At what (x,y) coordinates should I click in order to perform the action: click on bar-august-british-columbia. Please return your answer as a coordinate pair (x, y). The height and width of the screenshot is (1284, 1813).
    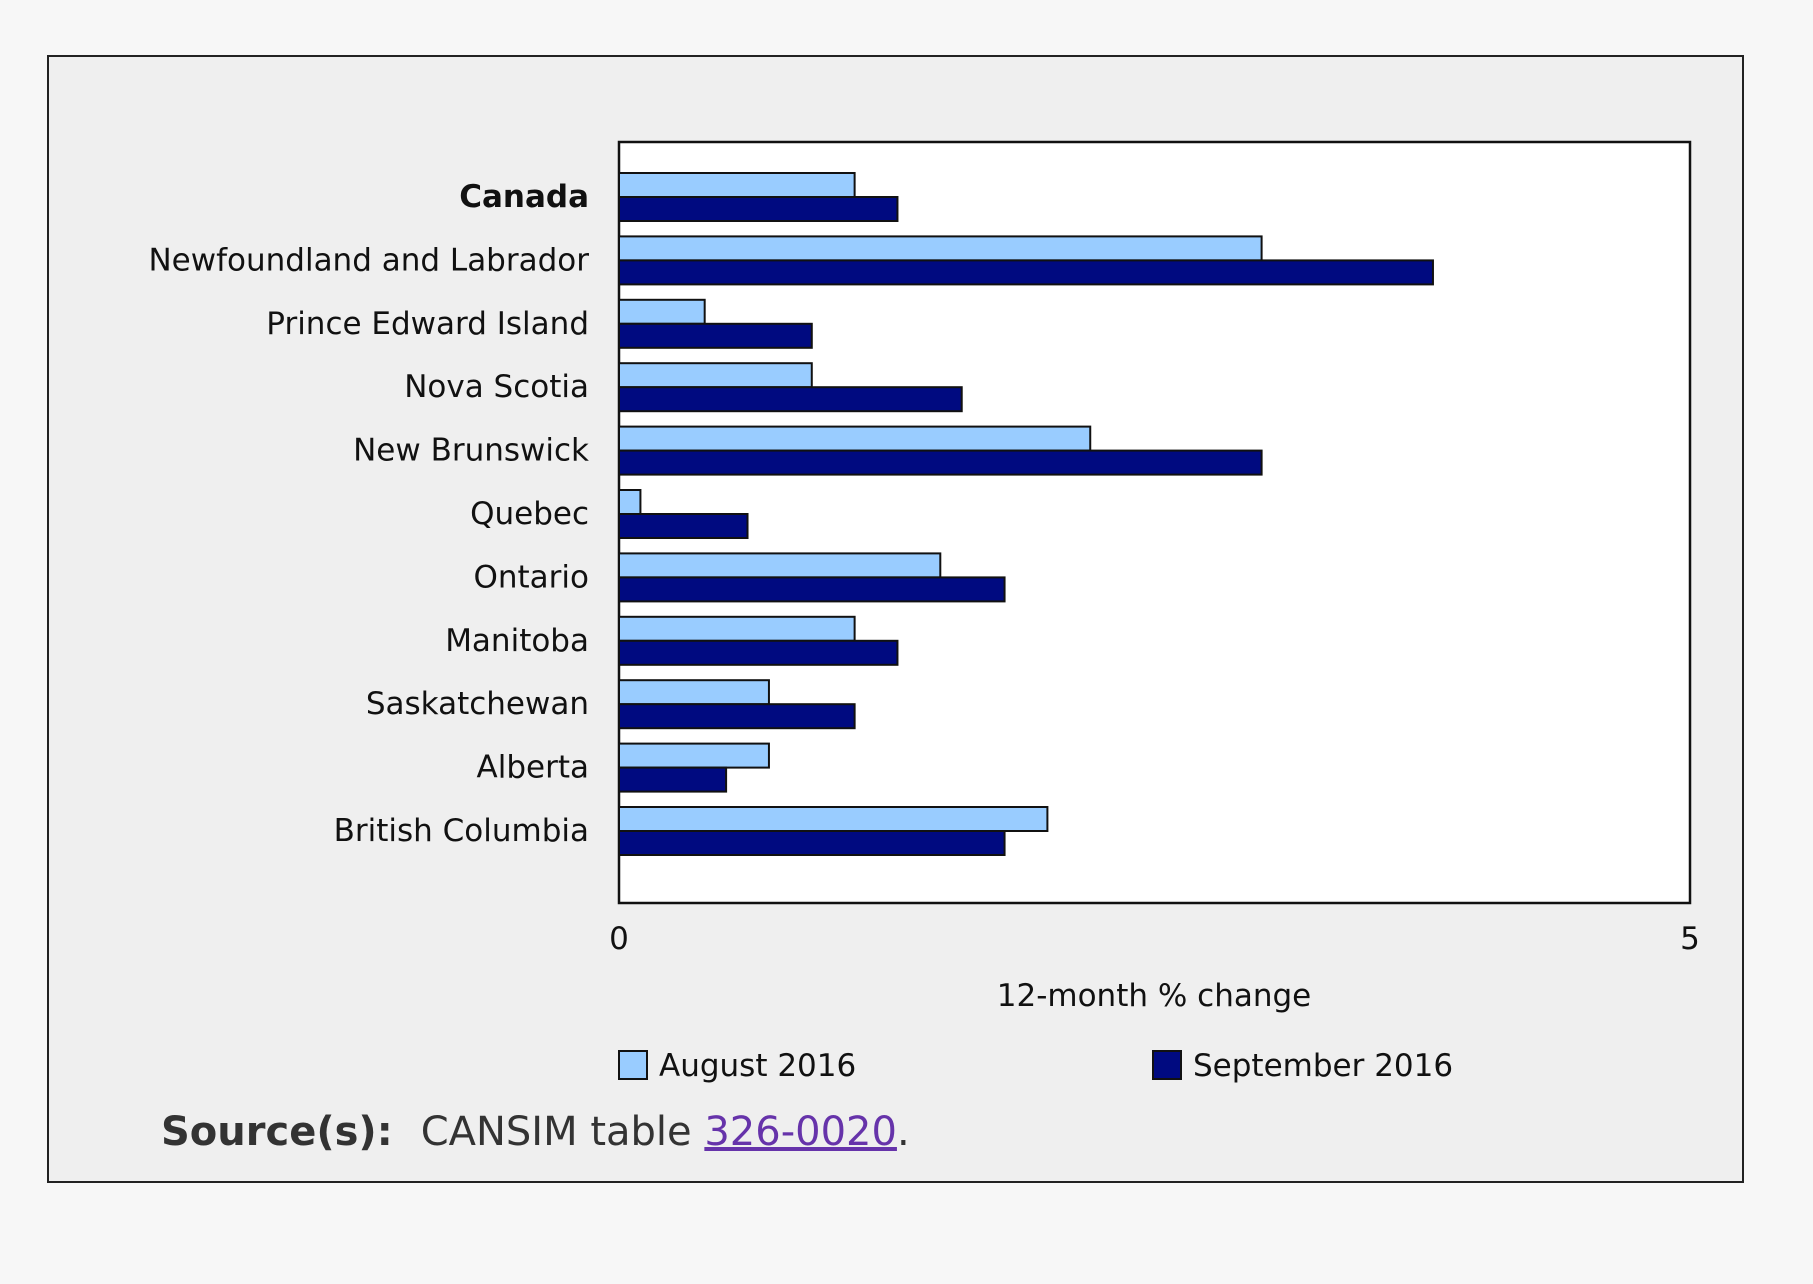
    Looking at the image, I should click on (833, 819).